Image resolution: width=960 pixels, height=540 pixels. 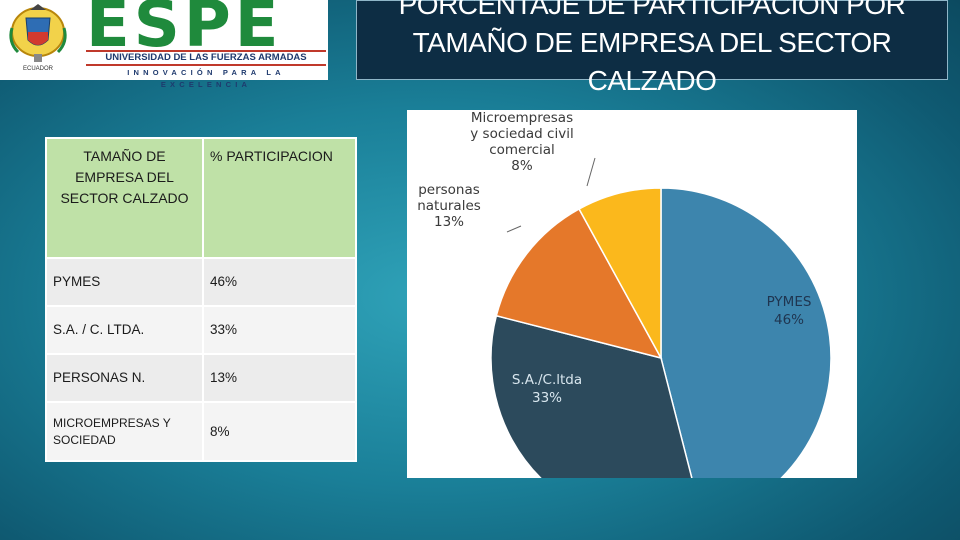 I want to click on title-banner, so click(x=652, y=40).